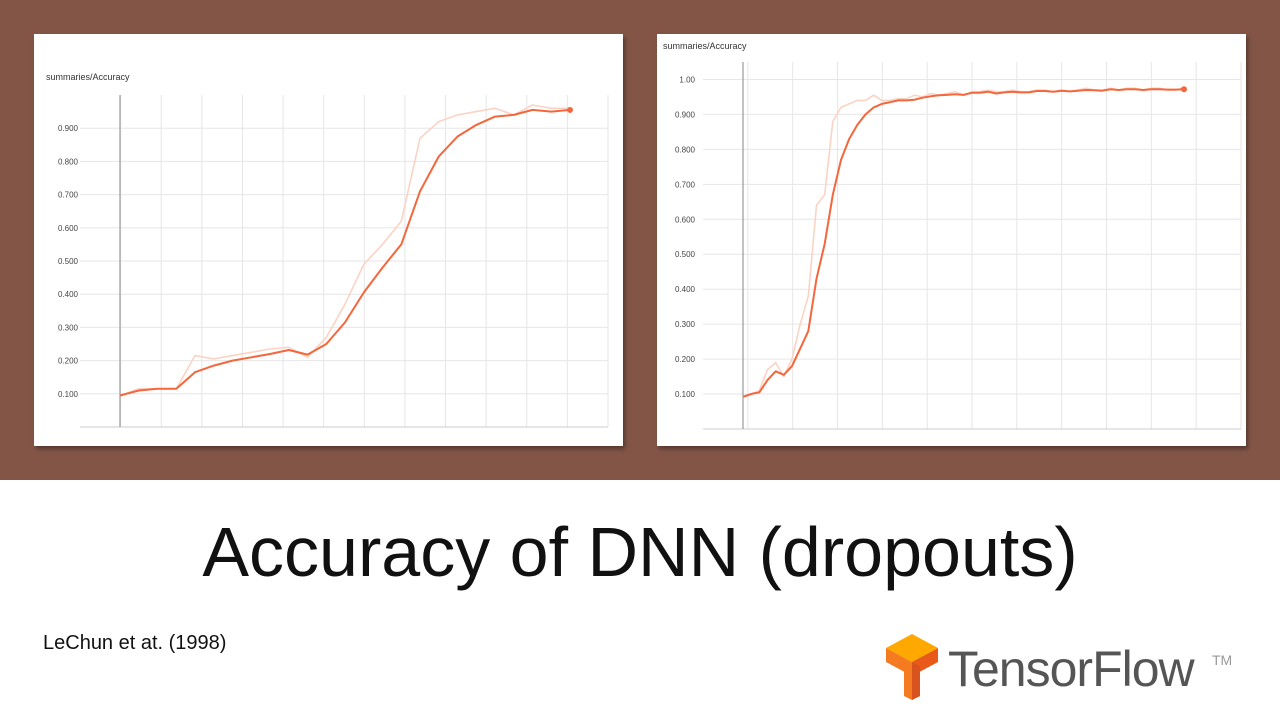 Image resolution: width=1280 pixels, height=720 pixels. Describe the element at coordinates (687, 79) in the screenshot. I see `y-tick-label: 1.00` at that location.